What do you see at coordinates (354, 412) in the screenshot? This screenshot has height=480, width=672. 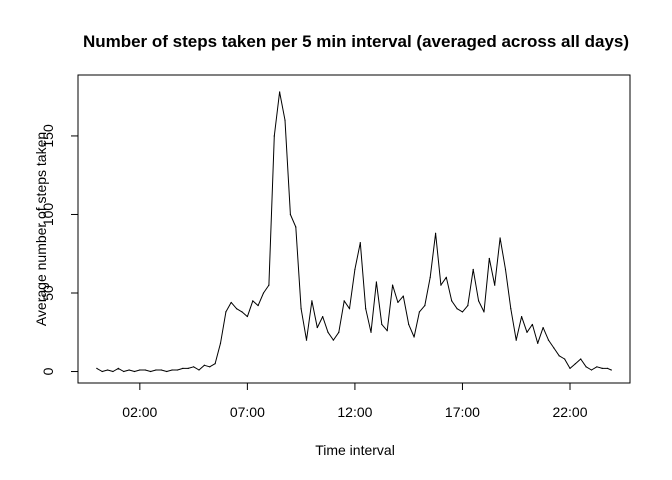 I see `x-tick-label: 12:00` at bounding box center [354, 412].